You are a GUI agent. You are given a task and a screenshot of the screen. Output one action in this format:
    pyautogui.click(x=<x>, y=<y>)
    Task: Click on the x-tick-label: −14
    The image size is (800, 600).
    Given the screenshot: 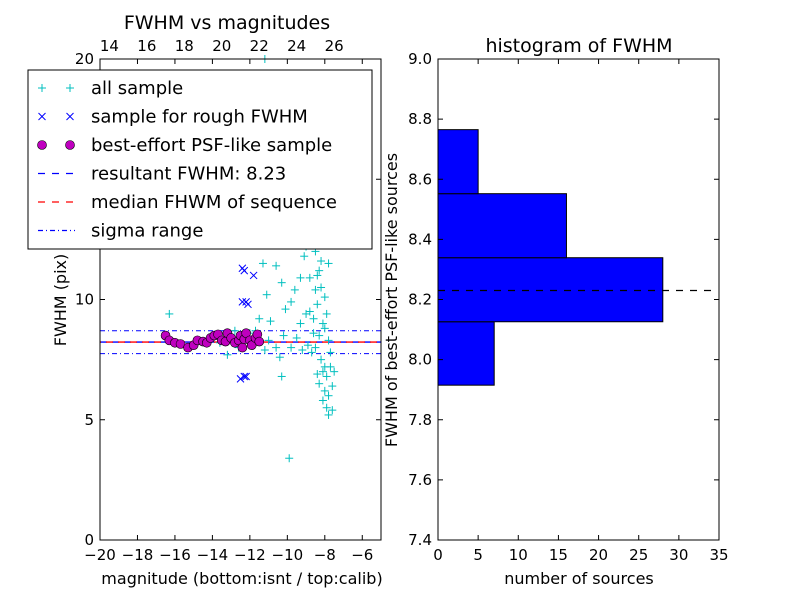 What is the action you would take?
    pyautogui.click(x=213, y=555)
    